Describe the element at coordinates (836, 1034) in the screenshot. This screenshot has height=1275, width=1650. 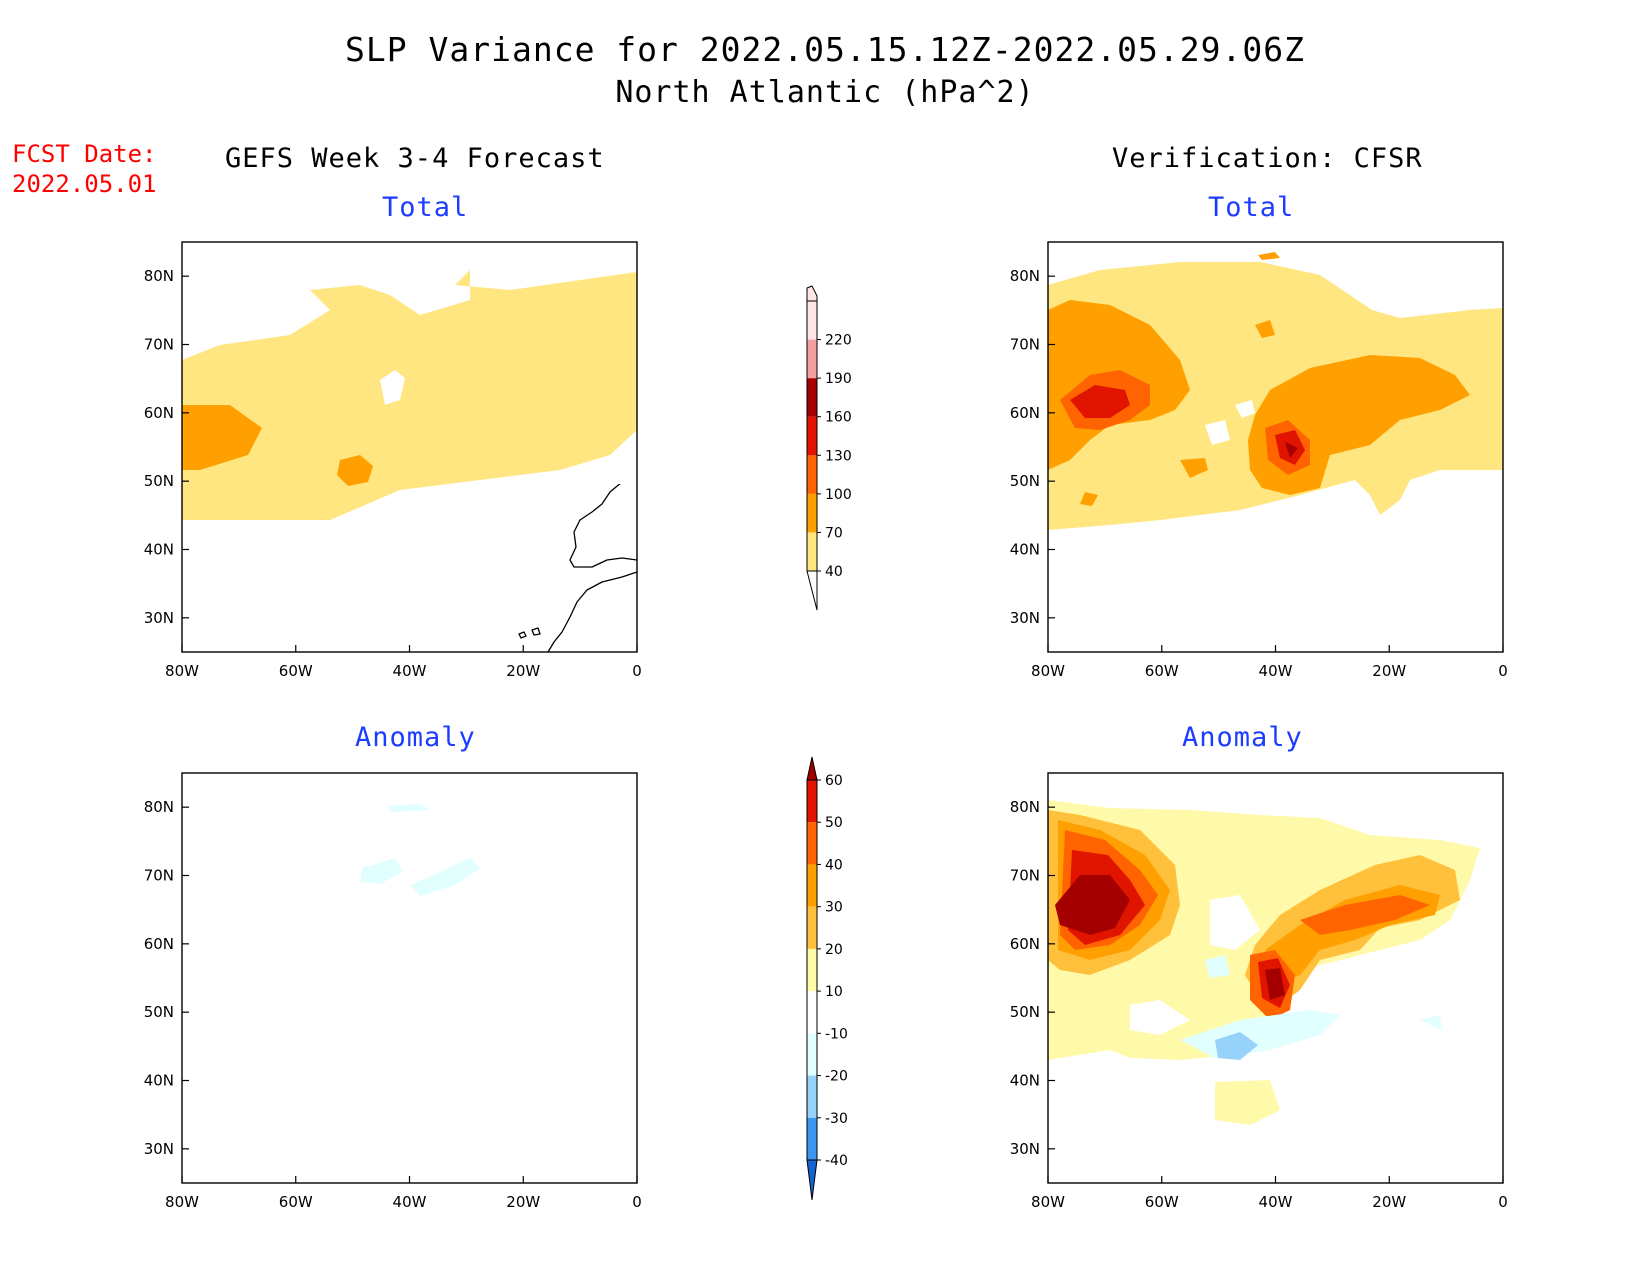
I see `colorbar-anomaly-label: -10` at that location.